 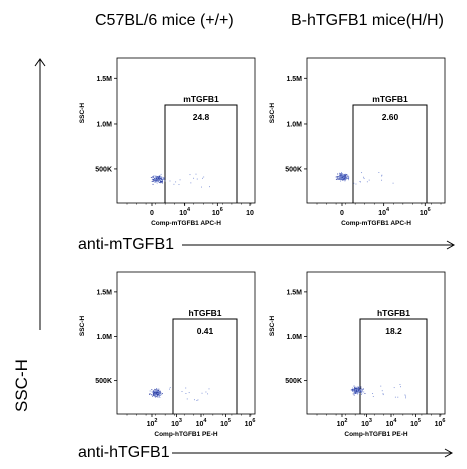 What do you see at coordinates (126, 244) in the screenshot?
I see `row-label-top: anti-mTGFB1` at bounding box center [126, 244].